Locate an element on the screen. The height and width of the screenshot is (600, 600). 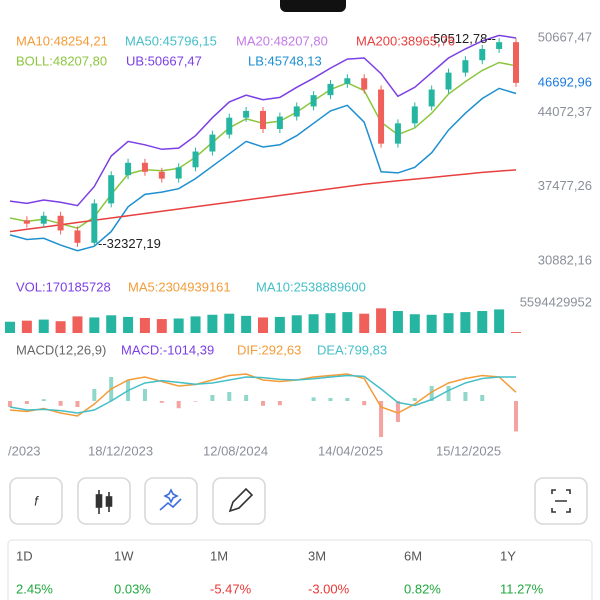
period-label: 1W is located at coordinates (124, 555).